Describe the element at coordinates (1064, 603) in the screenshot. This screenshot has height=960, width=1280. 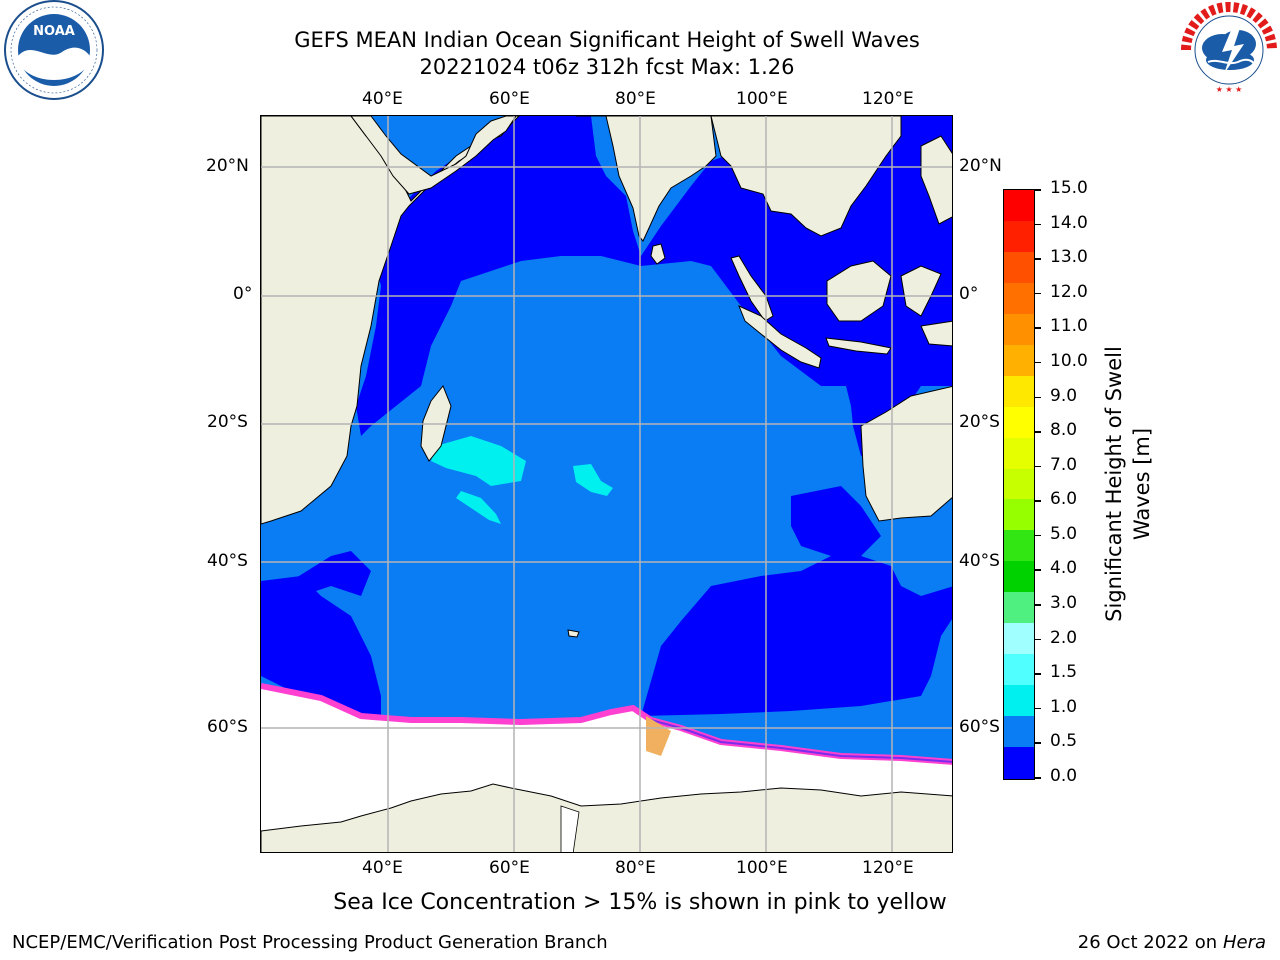
I see `colorbar-tick-label: 3.0` at that location.